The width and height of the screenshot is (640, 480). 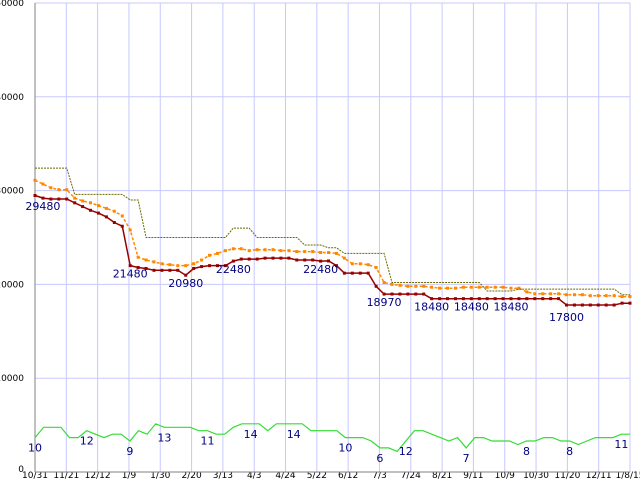 I want to click on count-data-label: 8, so click(x=526, y=451).